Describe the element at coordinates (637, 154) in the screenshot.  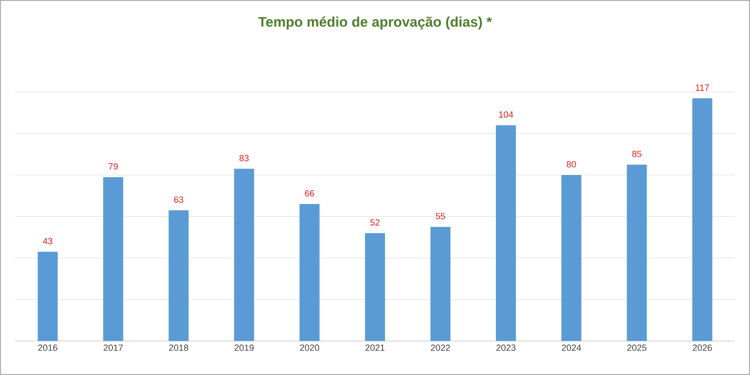
I see `data-label: 85` at that location.